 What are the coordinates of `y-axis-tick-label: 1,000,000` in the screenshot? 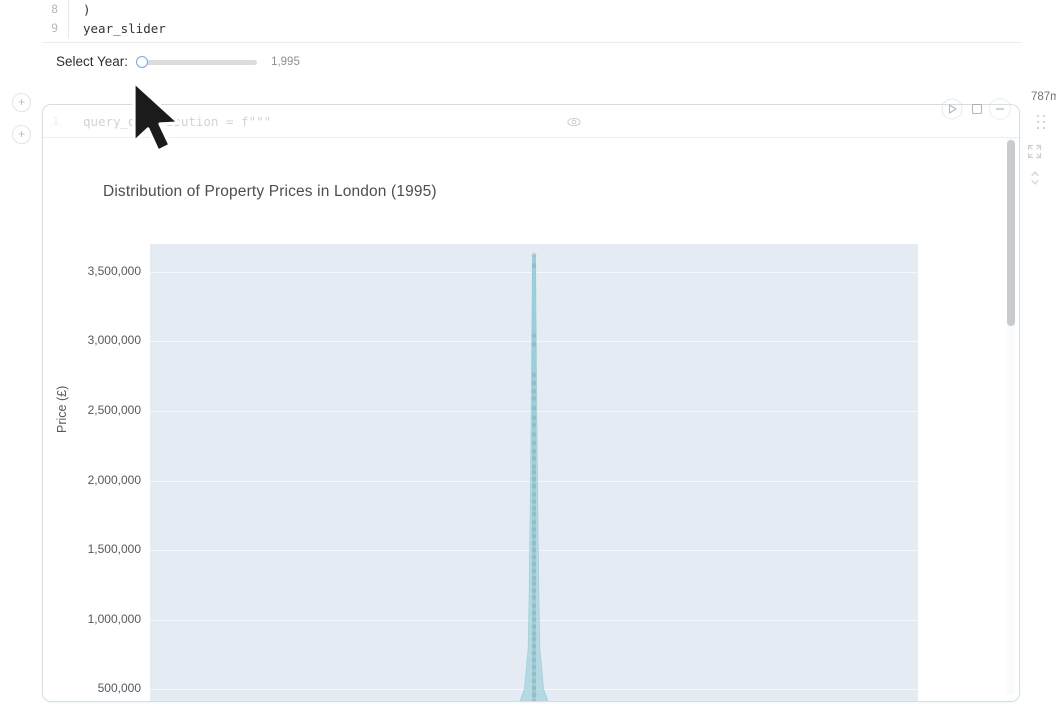 It's located at (114, 618).